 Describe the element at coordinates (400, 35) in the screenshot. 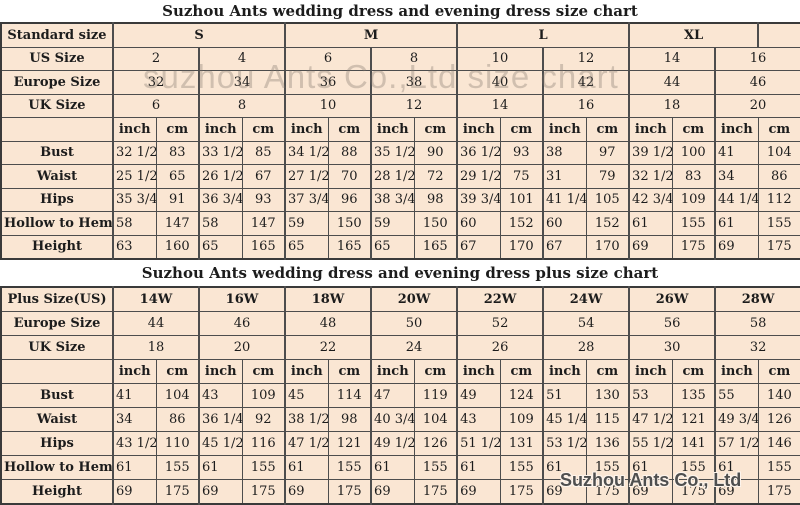

I see `table-row: Standard size S M L XL` at that location.